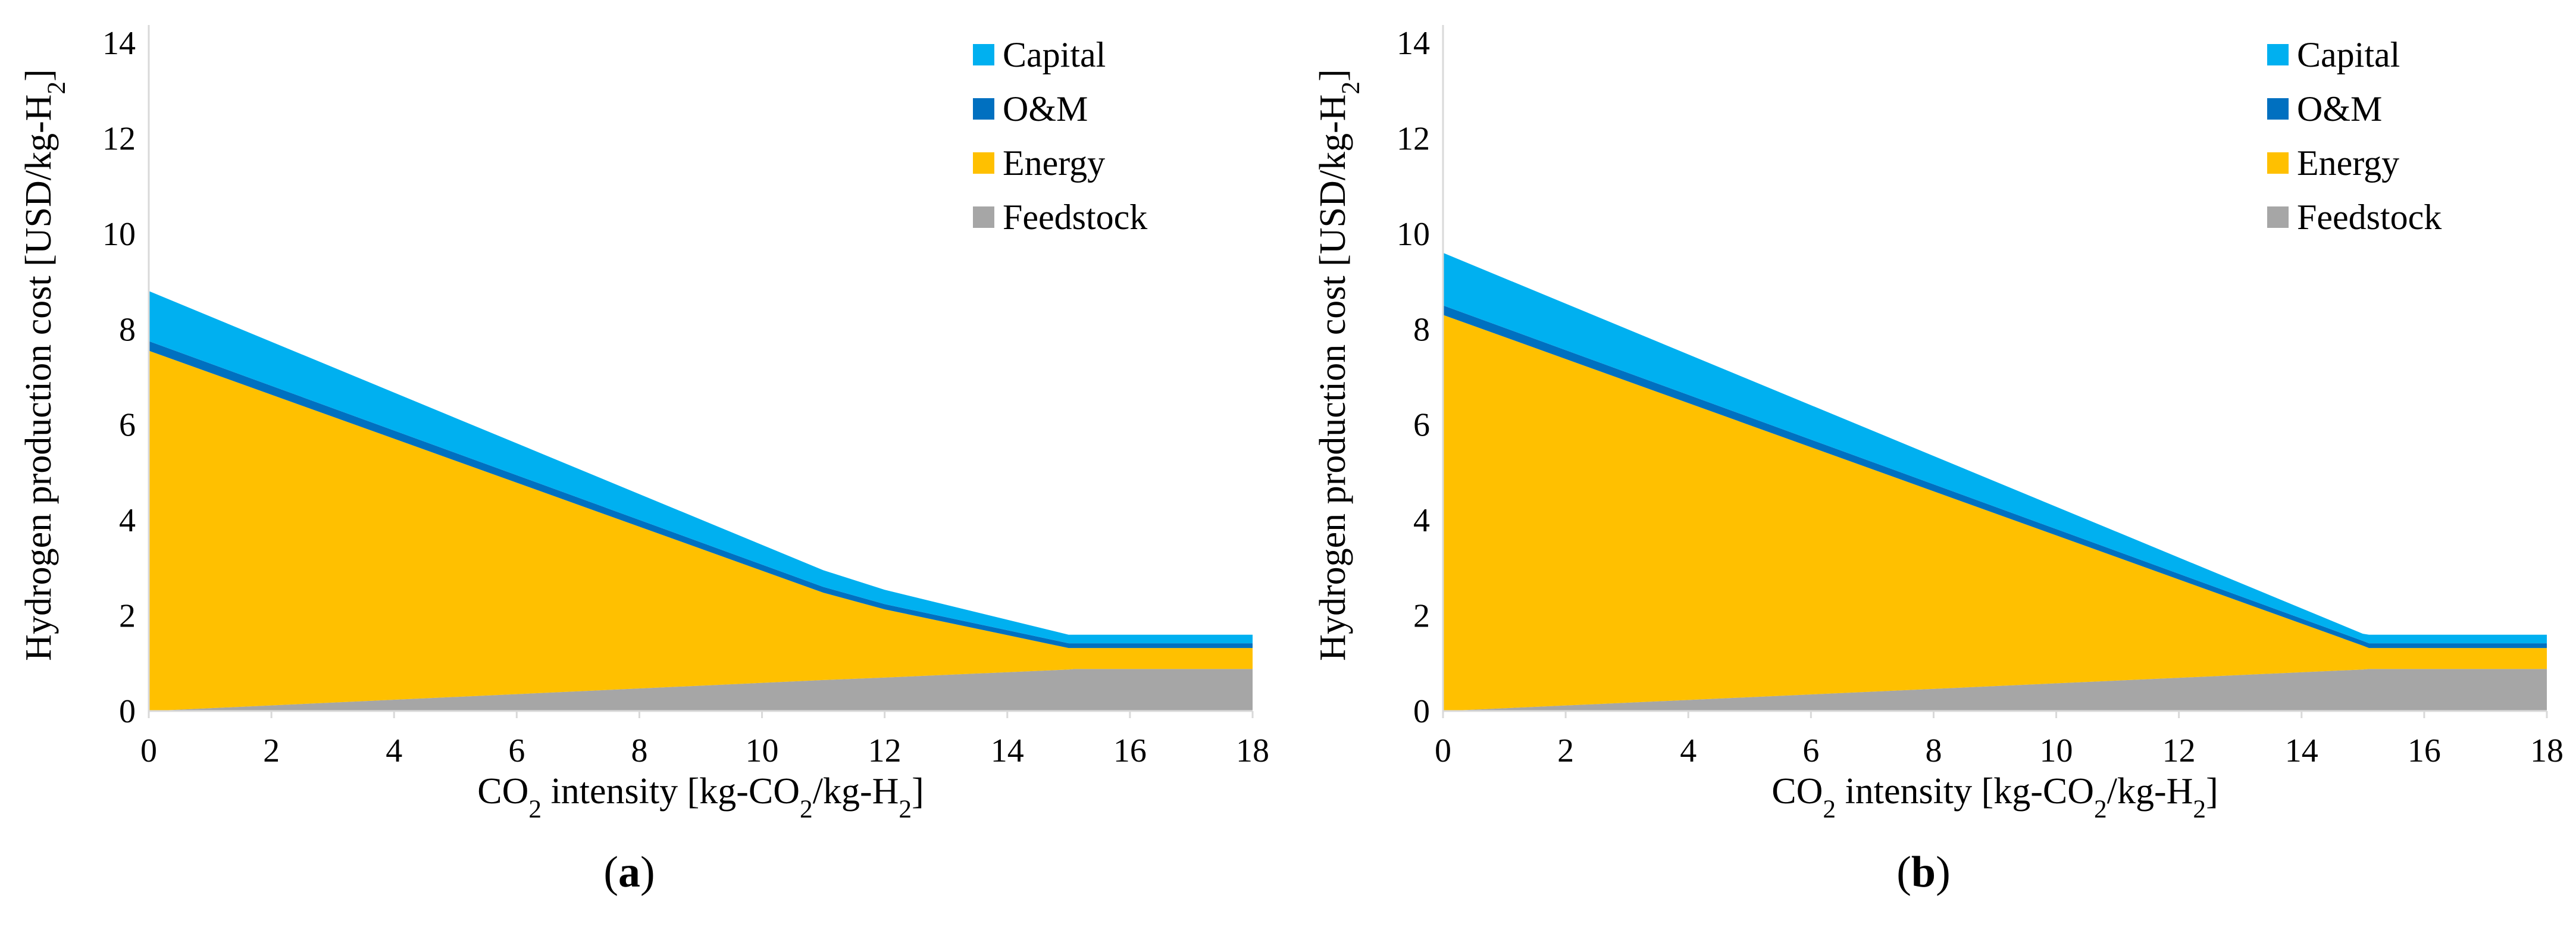  I want to click on panel-caption-label: a, so click(629, 873).